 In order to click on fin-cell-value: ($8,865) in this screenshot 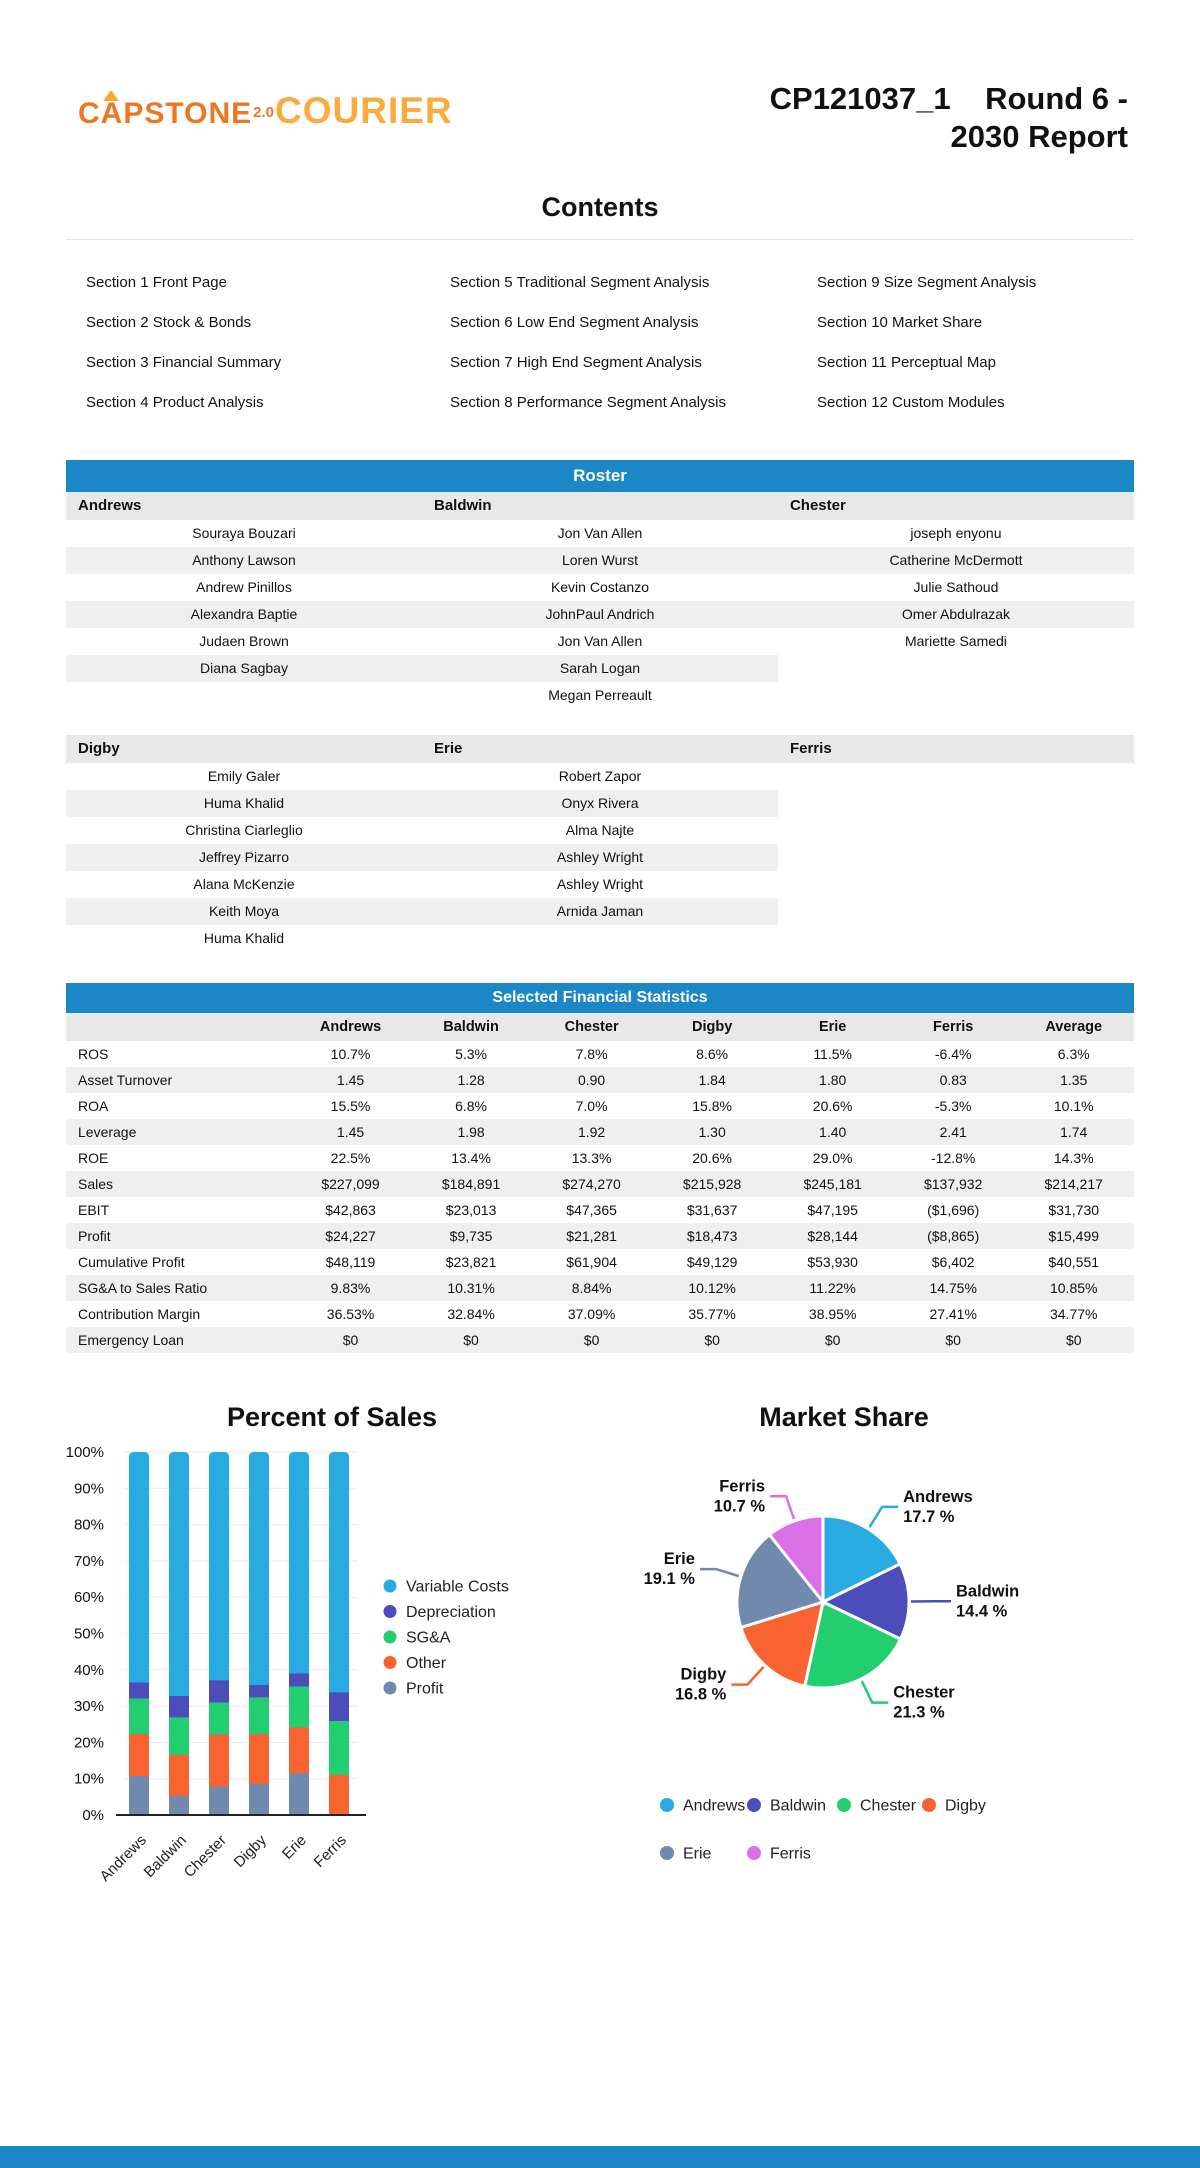, I will do `click(953, 1236)`.